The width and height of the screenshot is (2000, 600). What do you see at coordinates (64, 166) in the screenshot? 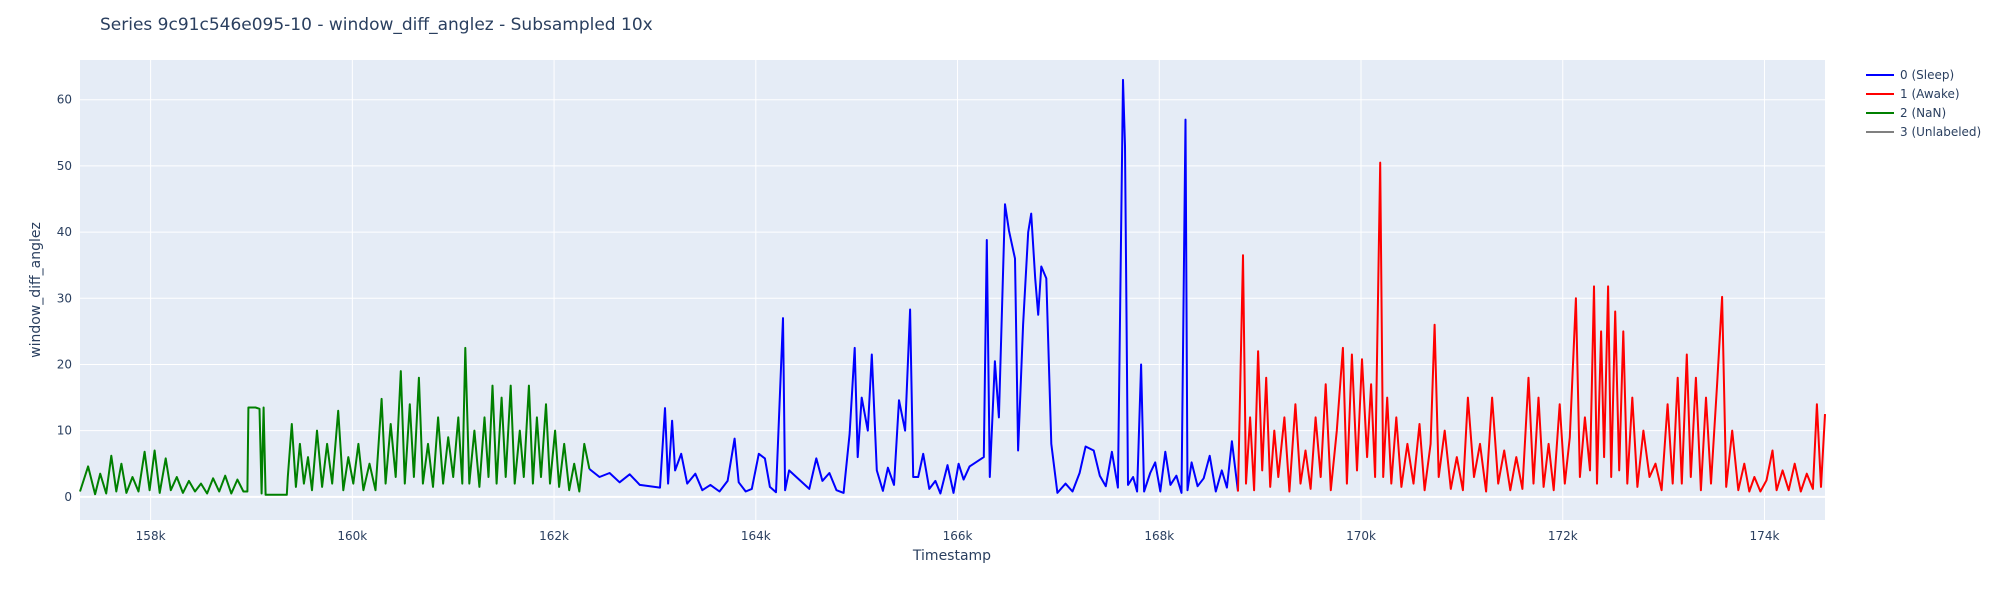
I see `y-tick-label: 50` at bounding box center [64, 166].